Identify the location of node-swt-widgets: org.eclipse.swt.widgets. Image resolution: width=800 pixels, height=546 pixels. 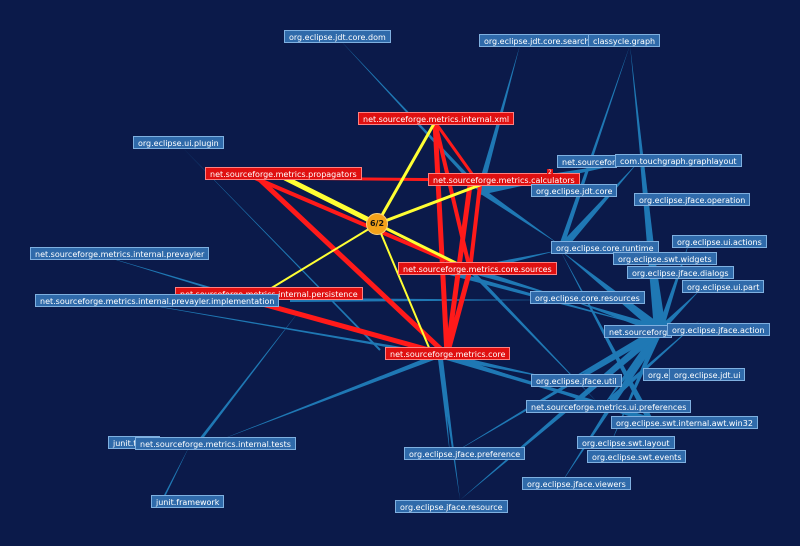
(665, 258).